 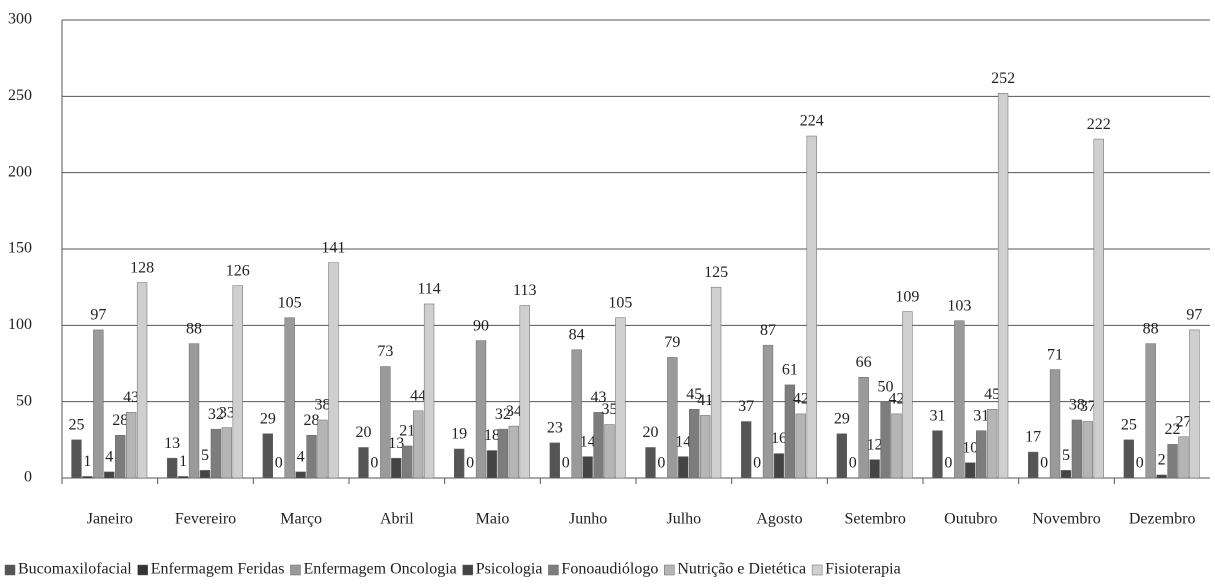 I want to click on data-label: 103, so click(x=959, y=305).